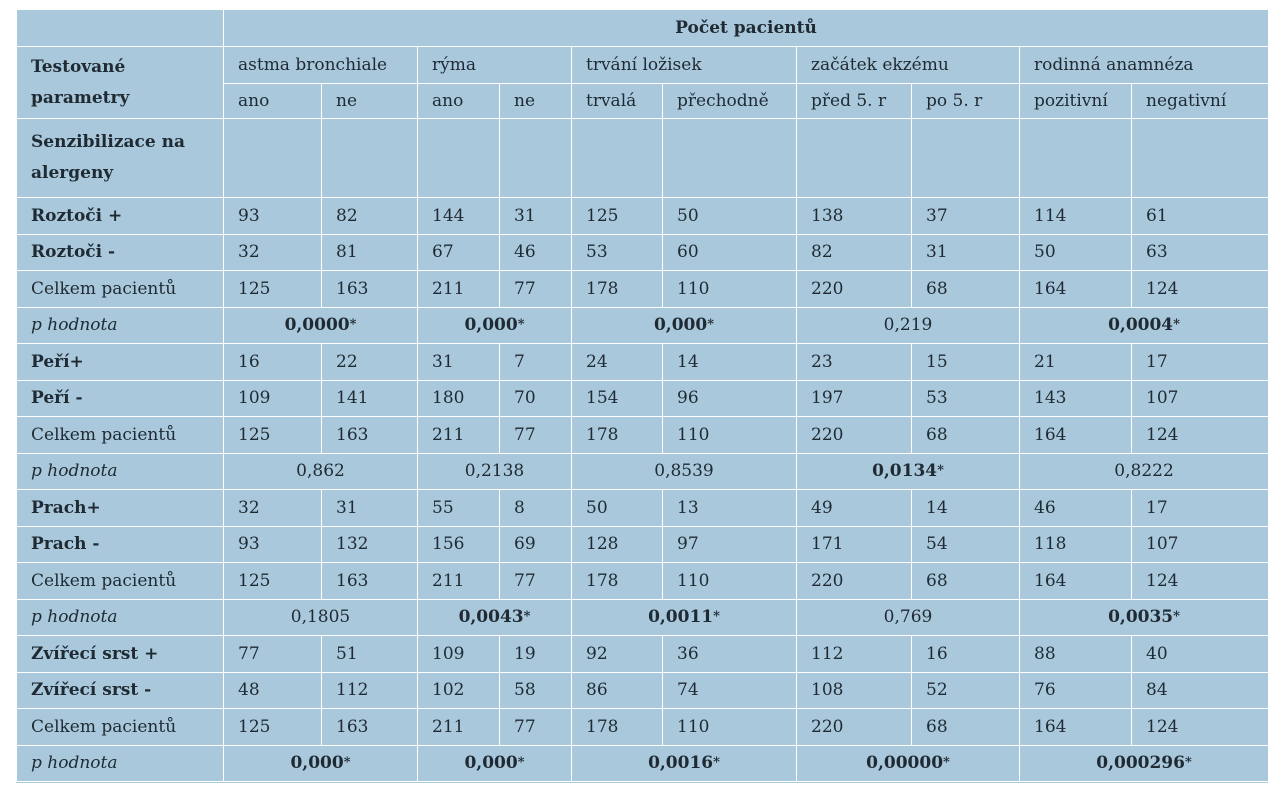  What do you see at coordinates (1075, 216) in the screenshot?
I see `value-cell: 114` at bounding box center [1075, 216].